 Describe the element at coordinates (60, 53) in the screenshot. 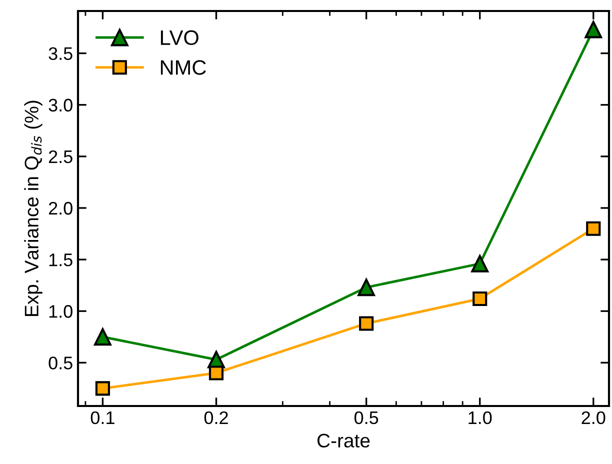

I see `y-tick-label: 3.5` at that location.